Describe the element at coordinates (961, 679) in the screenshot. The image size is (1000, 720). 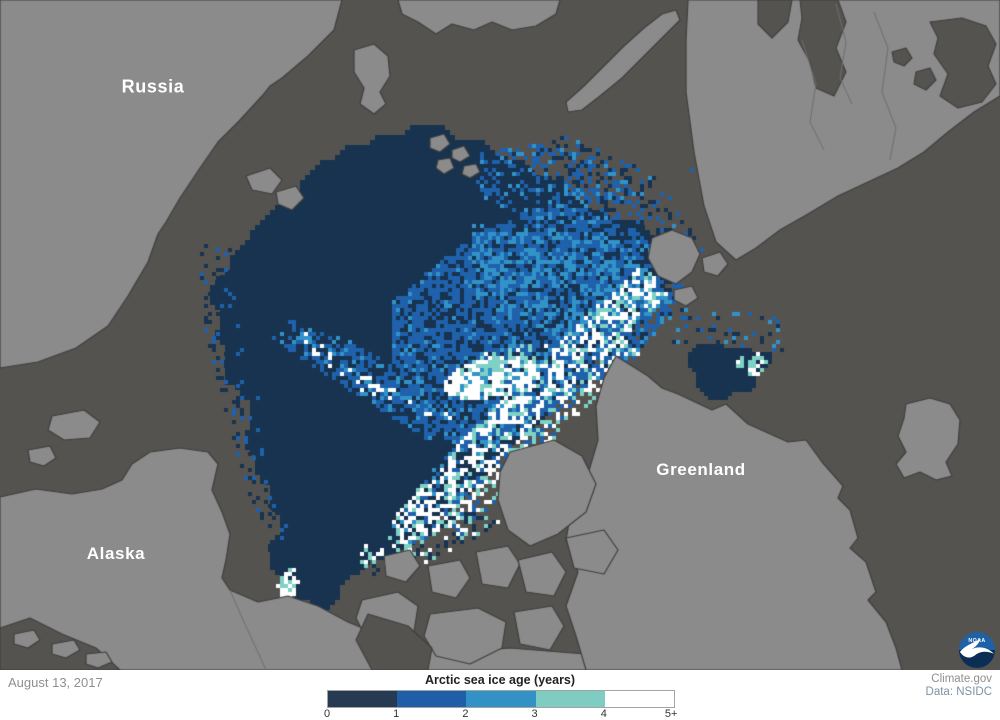
I see `credit-climate-gov: Climate.gov` at that location.